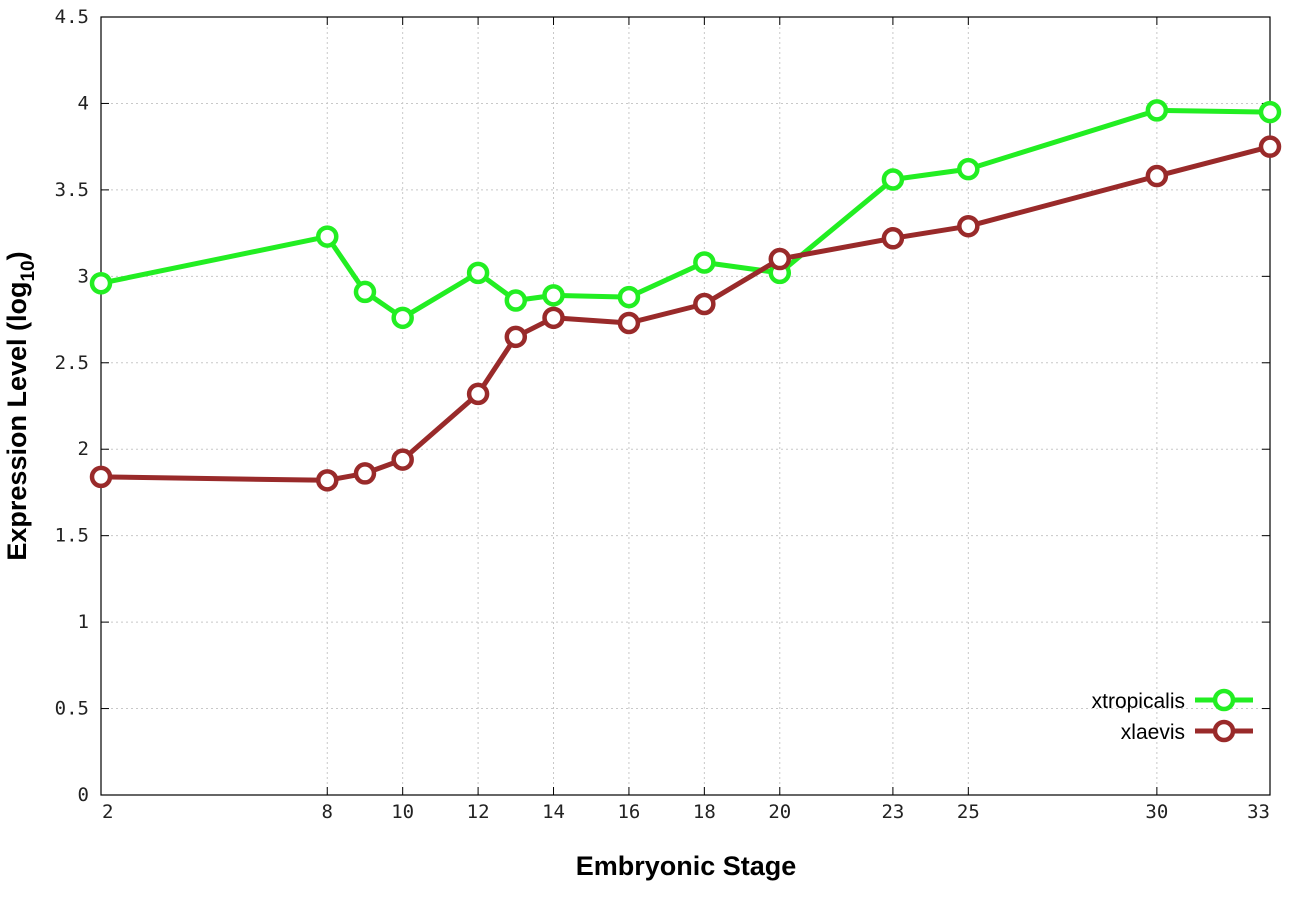 Image resolution: width=1296 pixels, height=907 pixels. I want to click on x-tick-label: 25, so click(968, 812).